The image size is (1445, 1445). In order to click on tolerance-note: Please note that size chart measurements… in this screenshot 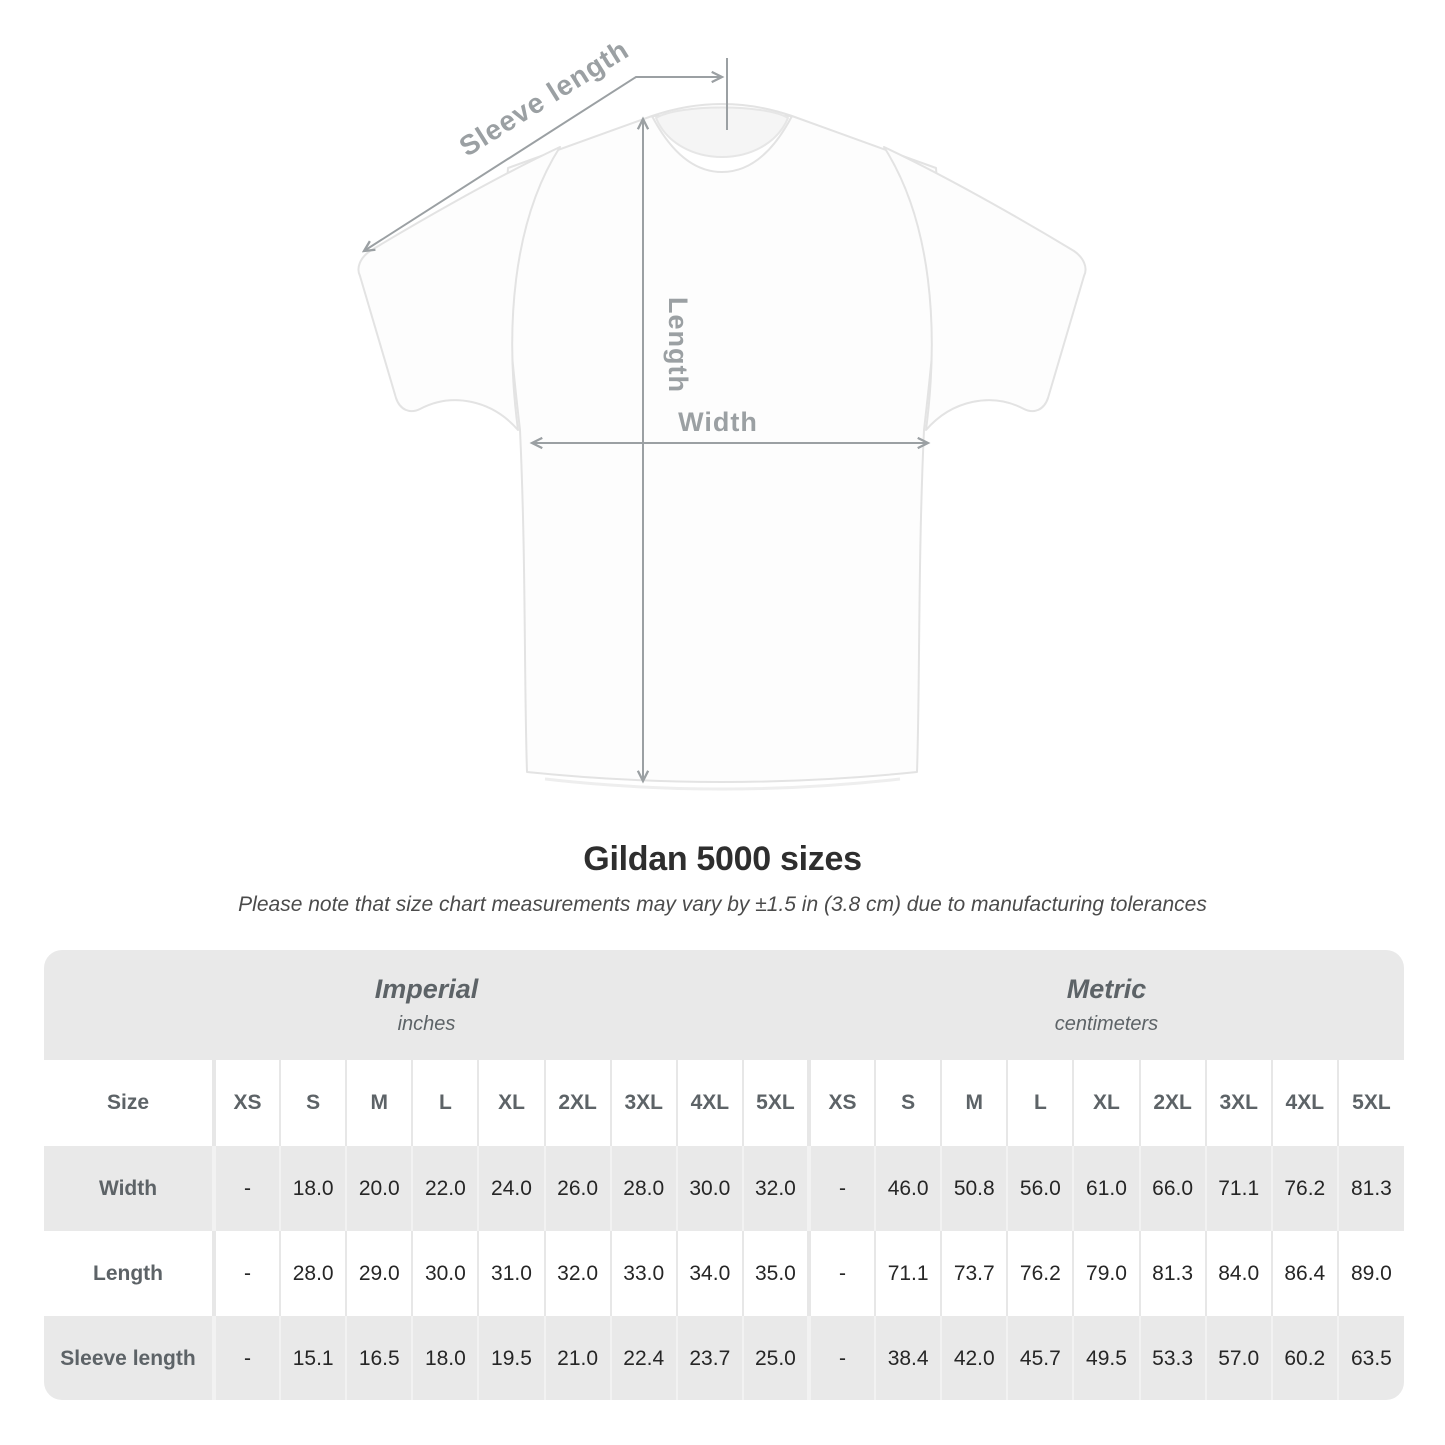, I will do `click(722, 904)`.